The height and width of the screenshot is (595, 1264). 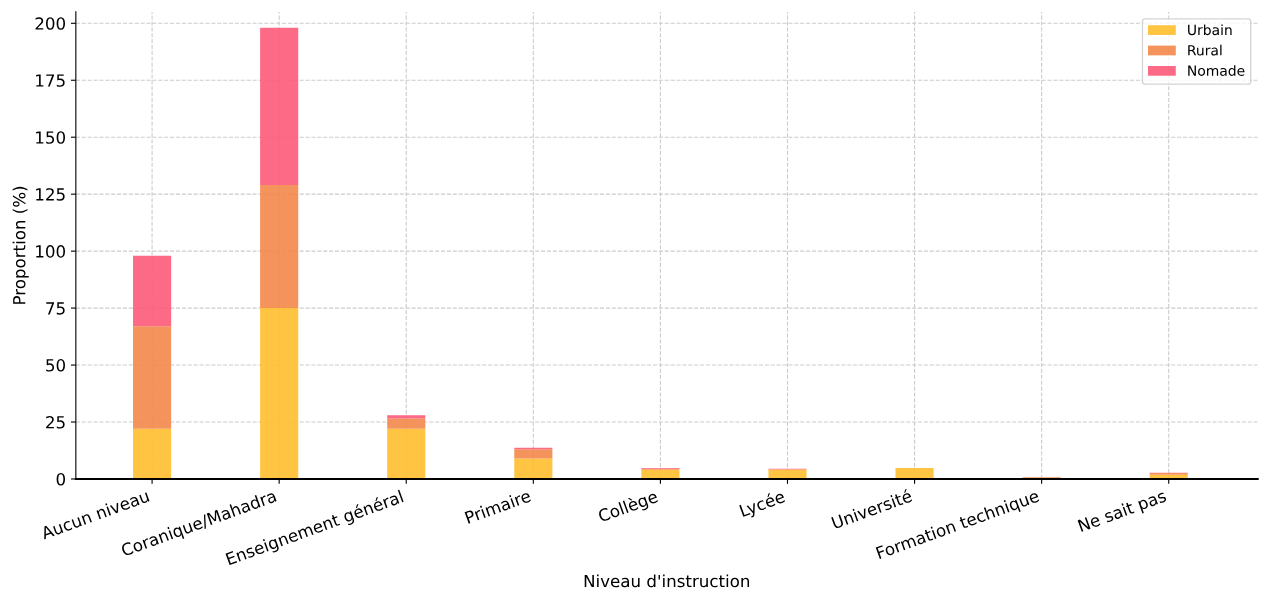 What do you see at coordinates (1205, 50) in the screenshot?
I see `legend-label: Rural` at bounding box center [1205, 50].